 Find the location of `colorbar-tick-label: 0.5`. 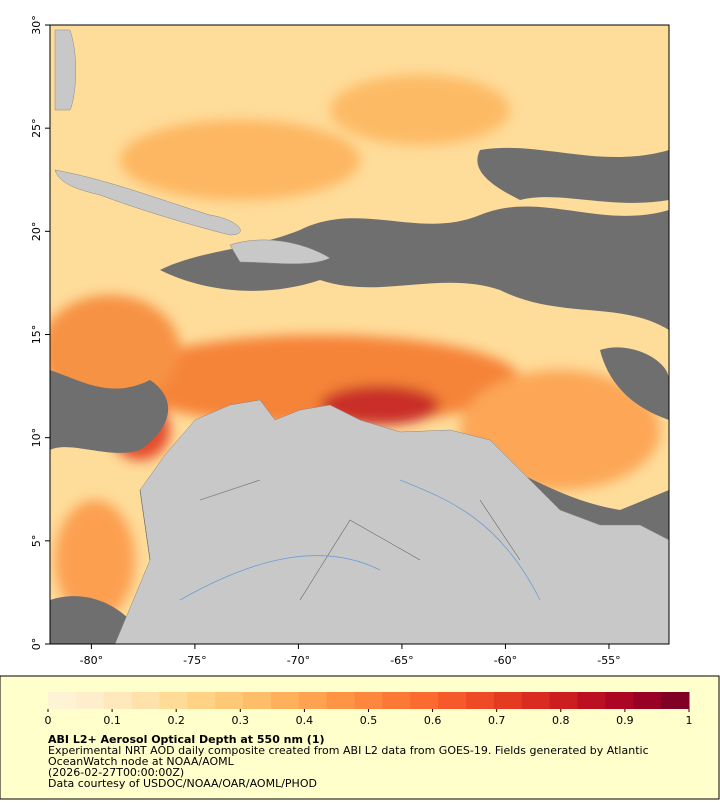

colorbar-tick-label: 0.5 is located at coordinates (369, 720).